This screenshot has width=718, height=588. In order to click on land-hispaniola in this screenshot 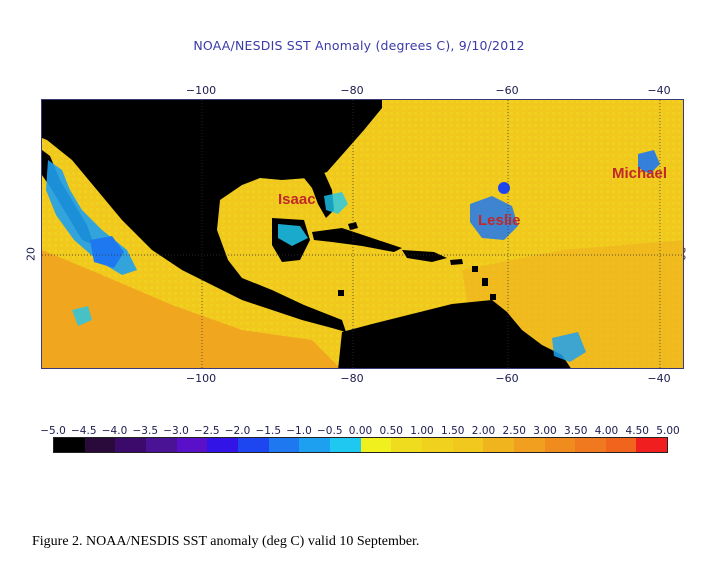, I will do `click(424, 256)`.